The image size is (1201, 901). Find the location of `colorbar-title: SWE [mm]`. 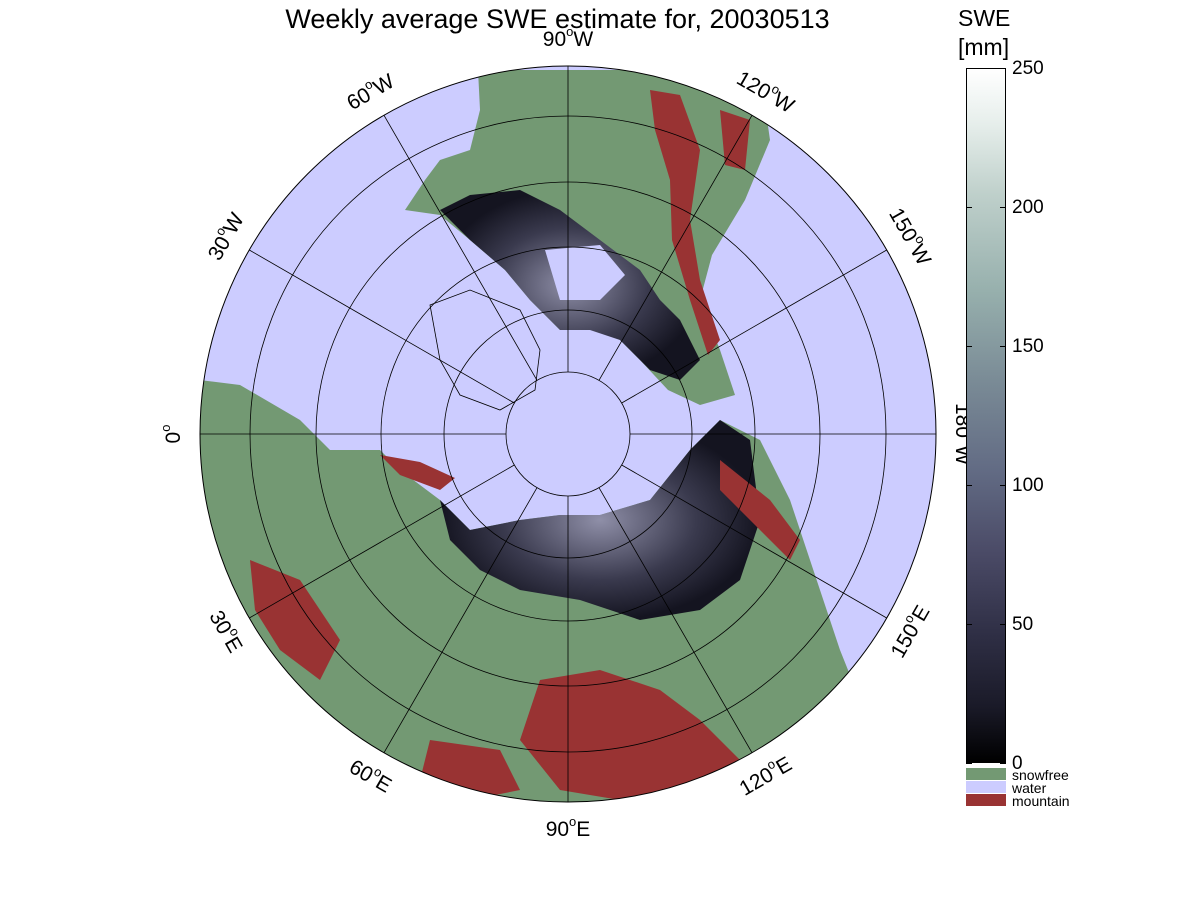

colorbar-title: SWE [mm] is located at coordinates (984, 33).